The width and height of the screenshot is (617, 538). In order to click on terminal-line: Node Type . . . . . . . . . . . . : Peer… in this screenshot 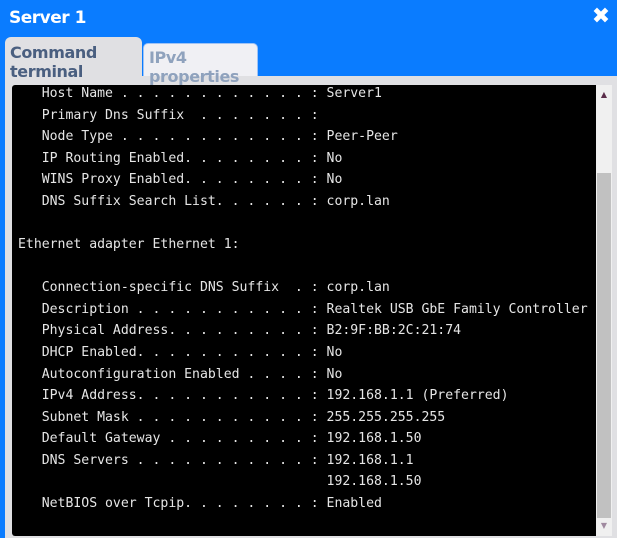, I will do `click(208, 137)`.